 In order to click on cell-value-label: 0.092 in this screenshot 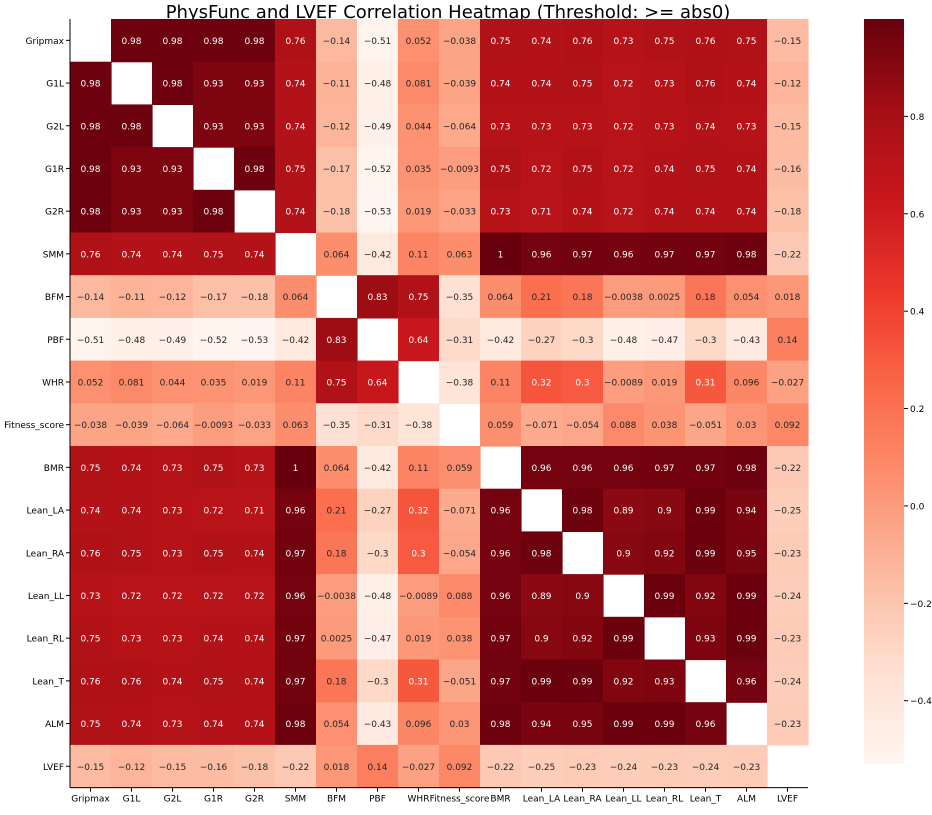, I will do `click(460, 768)`.